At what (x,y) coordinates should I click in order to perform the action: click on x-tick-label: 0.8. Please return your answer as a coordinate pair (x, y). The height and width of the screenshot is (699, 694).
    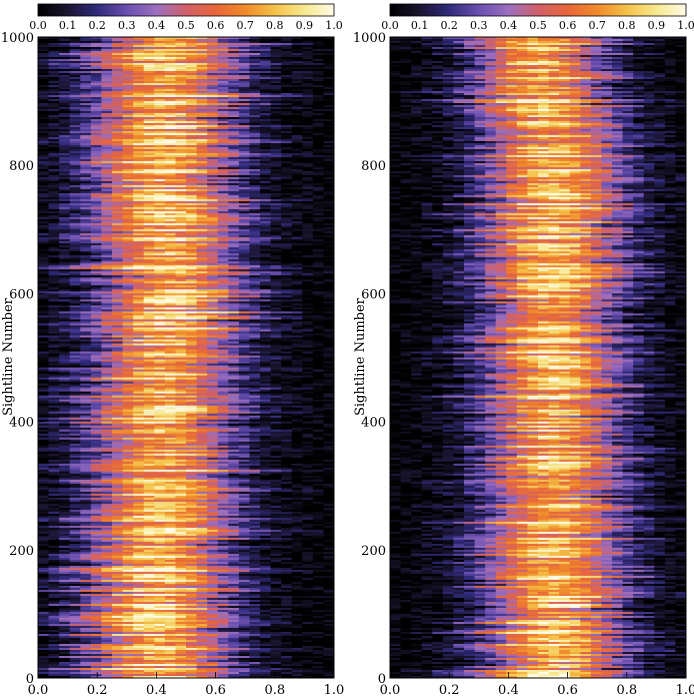
    Looking at the image, I should click on (626, 690).